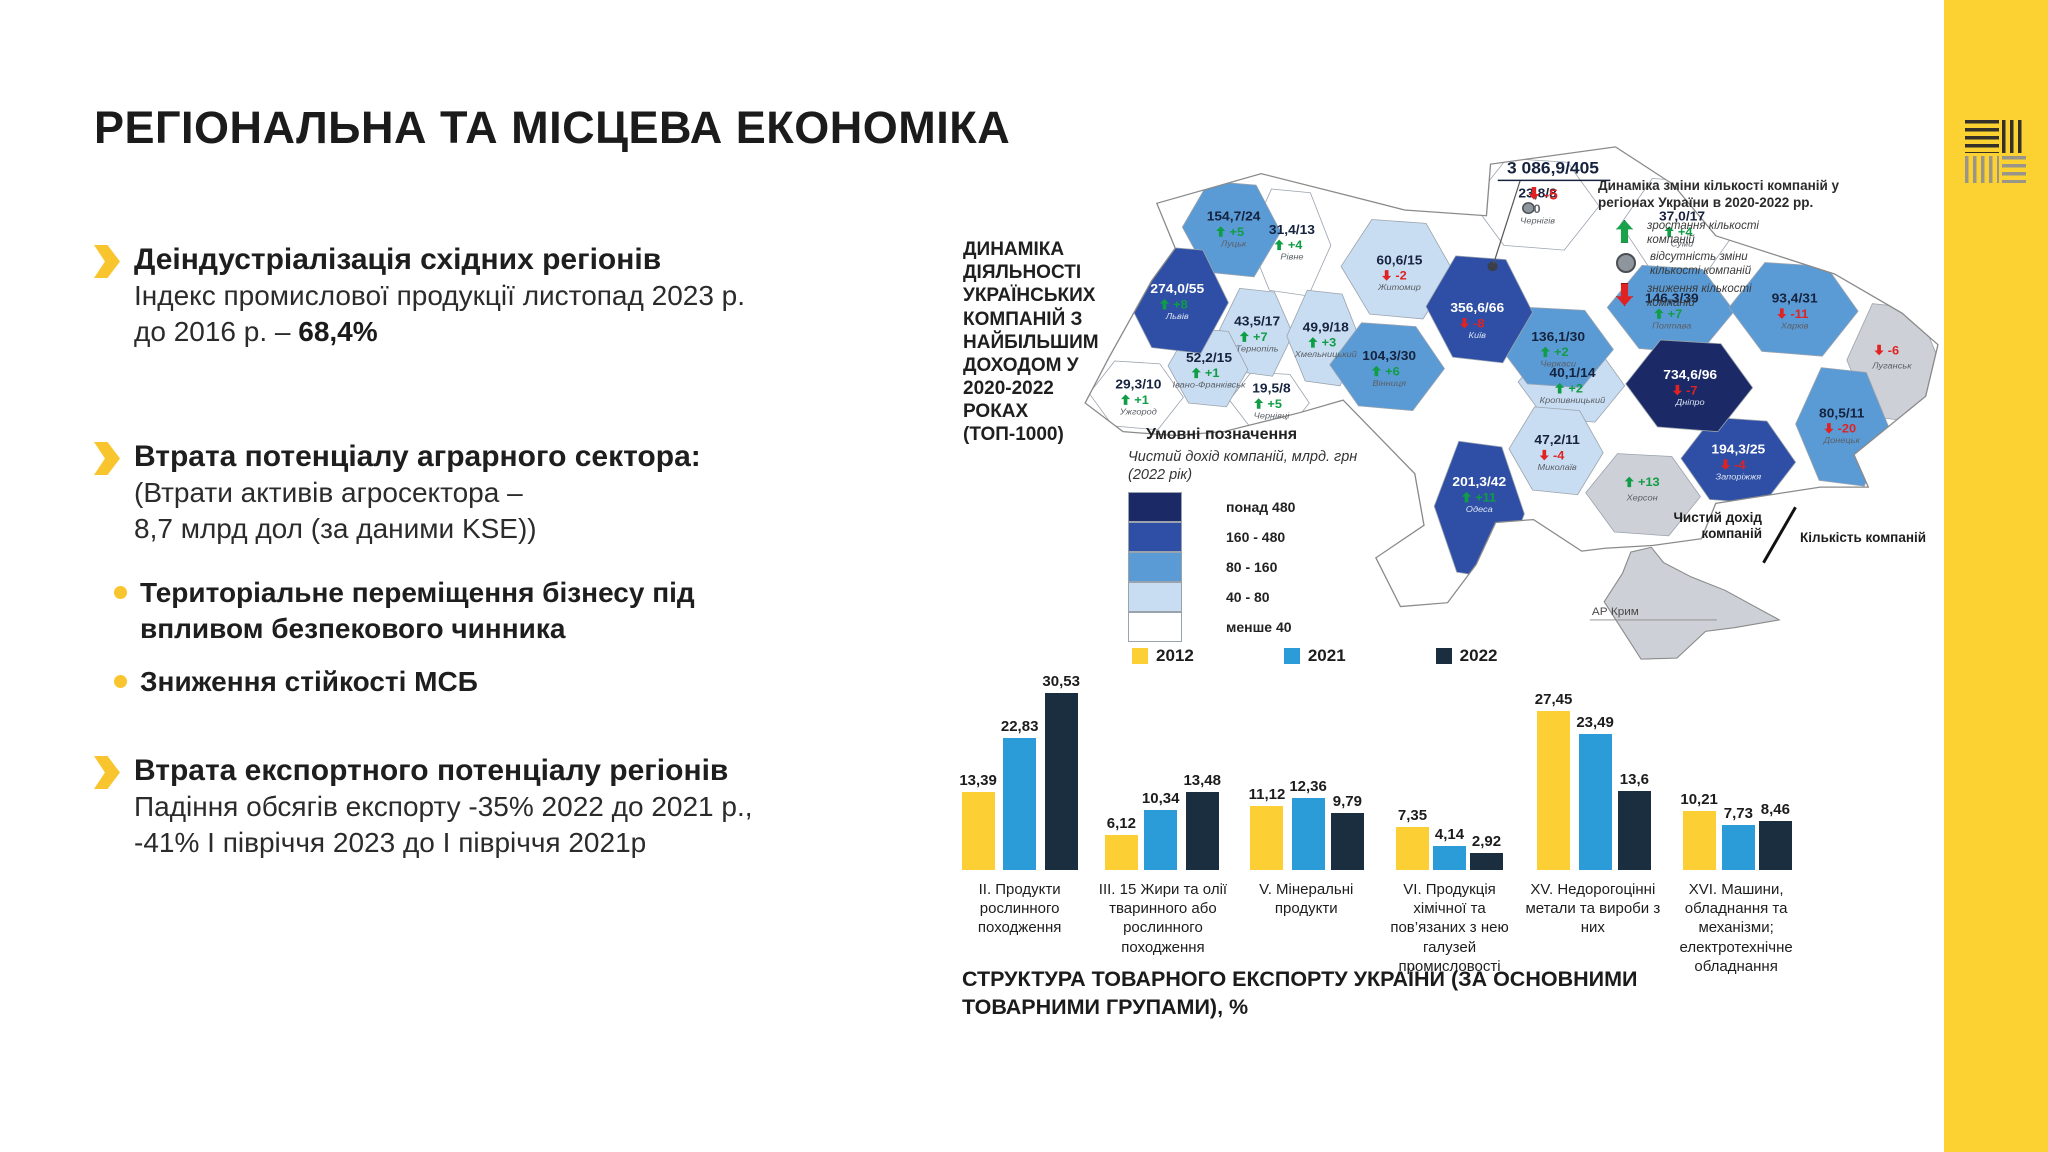  I want to click on income-legend-swatch, so click(1155, 627).